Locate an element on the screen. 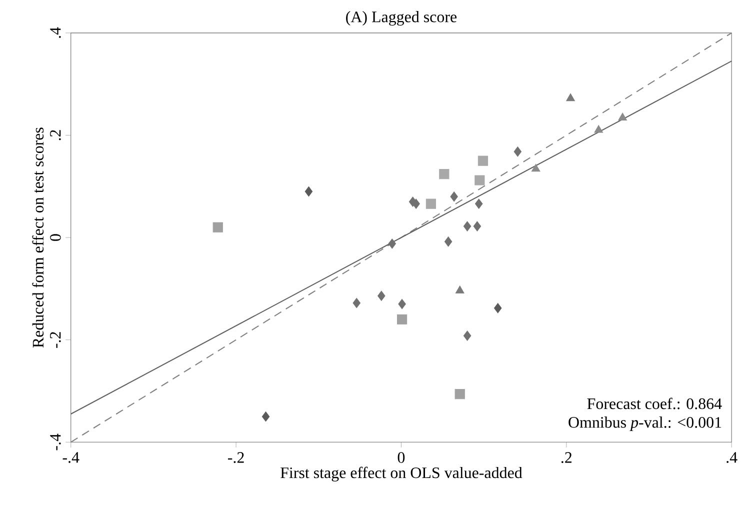 Image resolution: width=742 pixels, height=507 pixels. y-axis-title: Reduced form effect on test scores is located at coordinates (38, 238).